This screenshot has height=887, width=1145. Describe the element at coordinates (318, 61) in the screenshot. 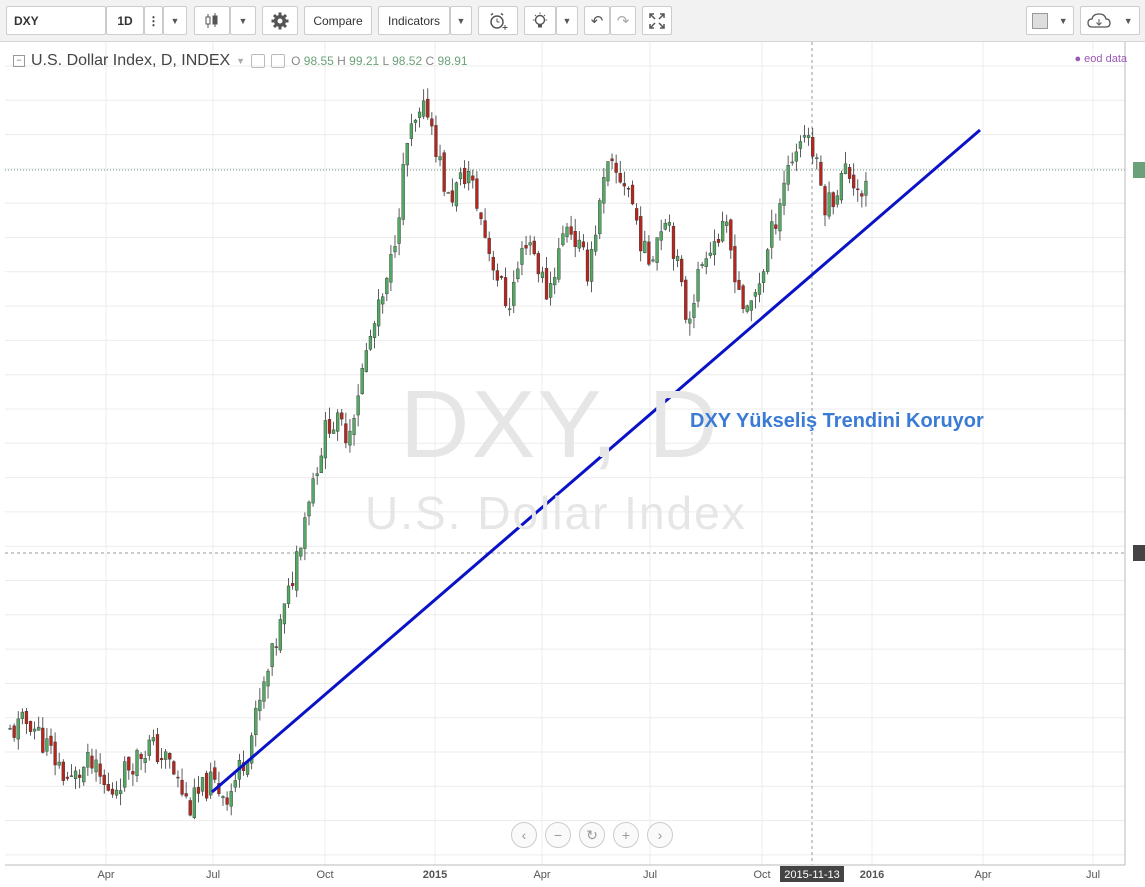

I see `open-value: 98.55` at that location.